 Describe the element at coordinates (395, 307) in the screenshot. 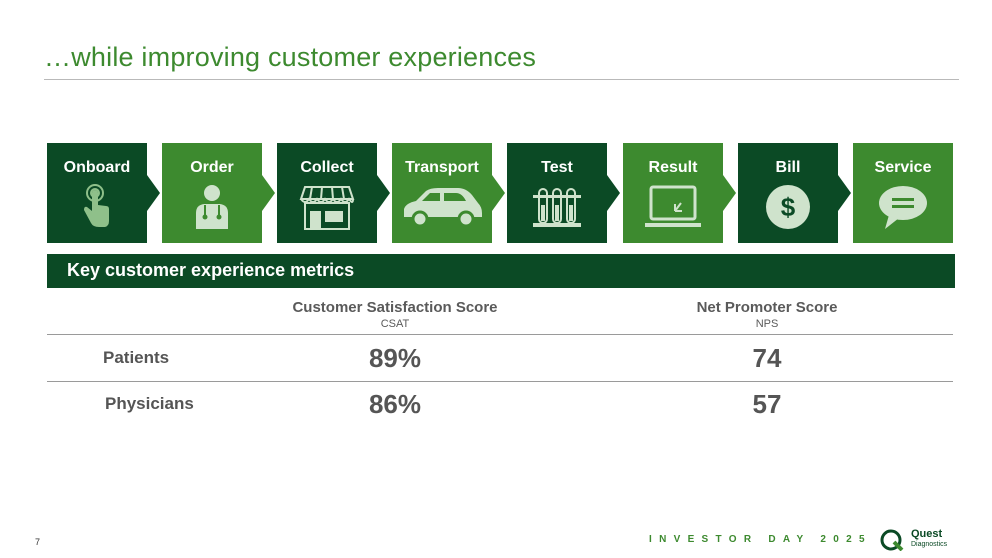

I see `column-title: Customer Satisfaction Score` at that location.